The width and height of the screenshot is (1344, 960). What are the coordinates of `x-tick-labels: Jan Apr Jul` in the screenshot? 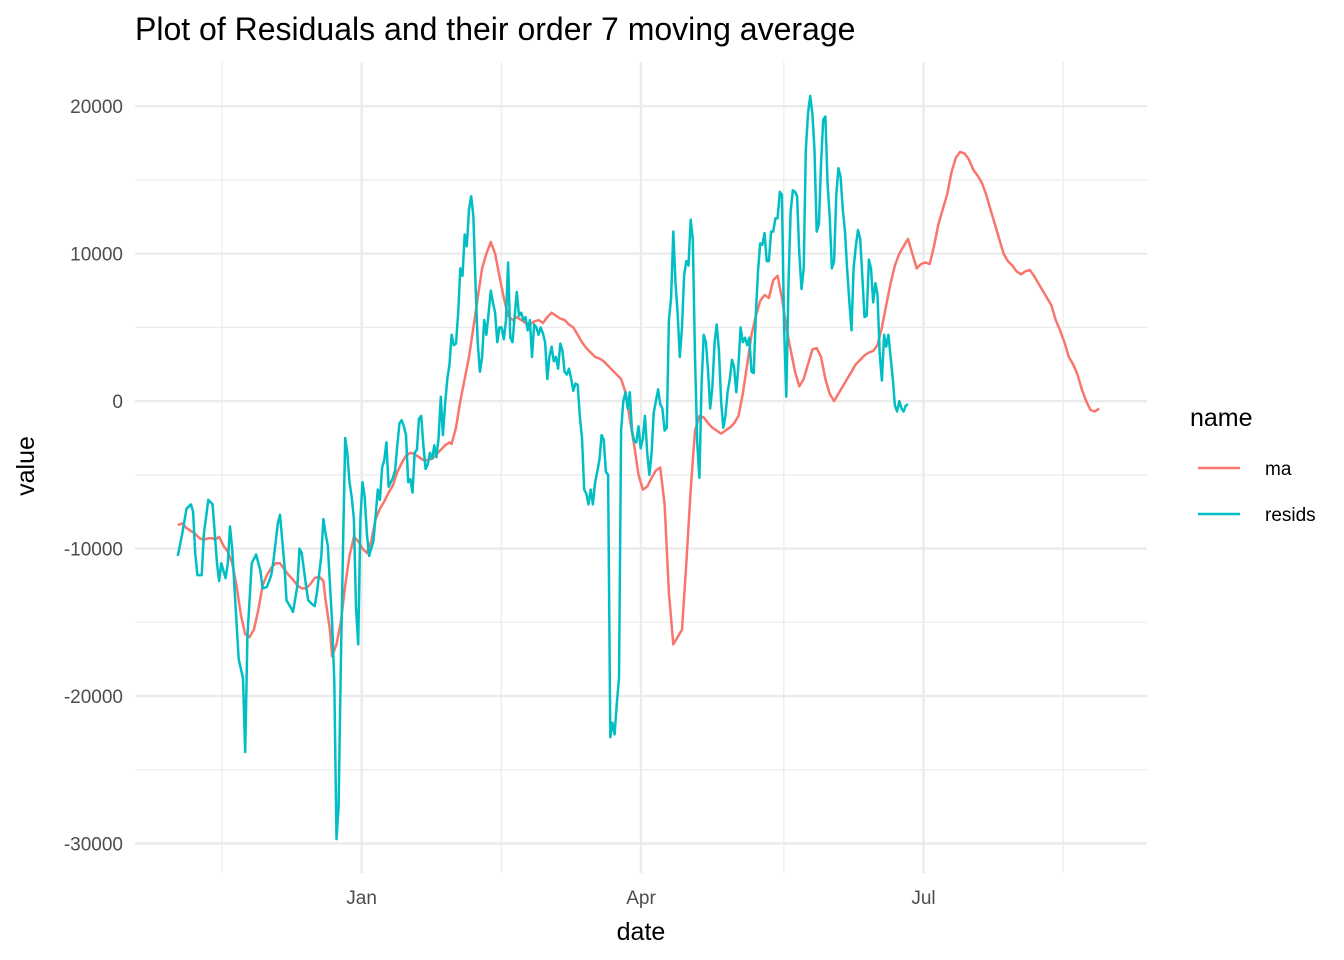 It's located at (640, 898).